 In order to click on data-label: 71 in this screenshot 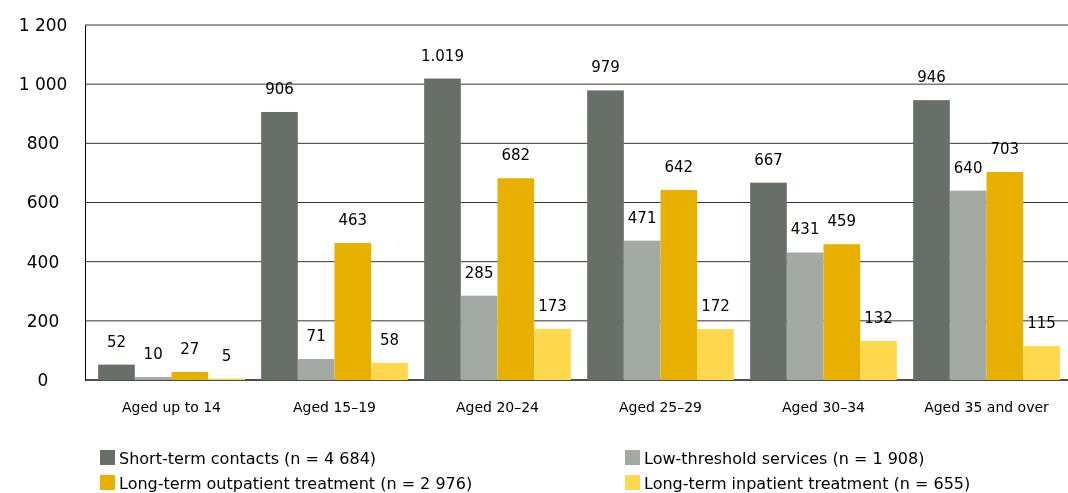, I will do `click(316, 336)`.